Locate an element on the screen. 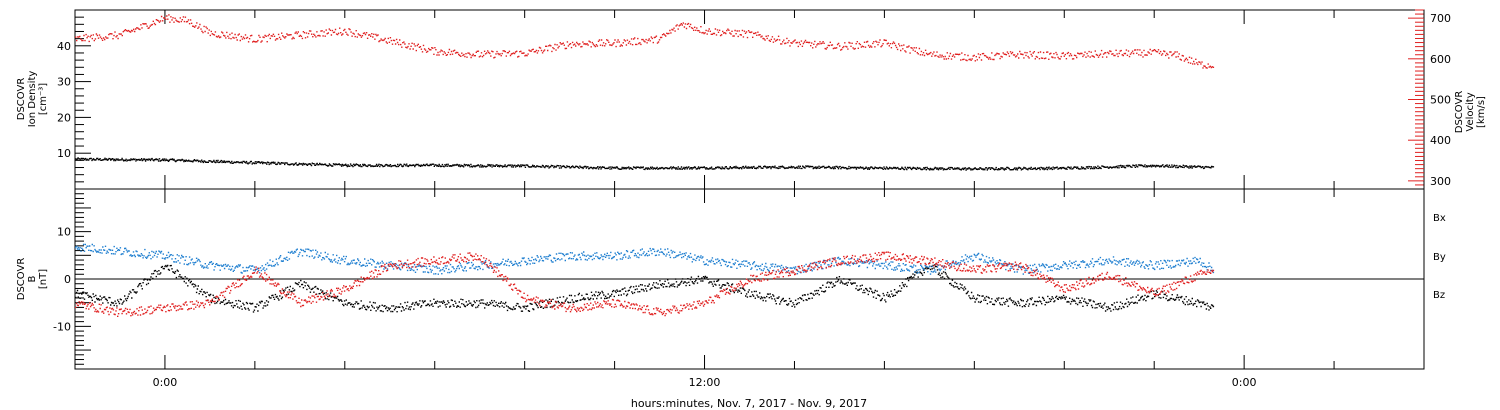 This screenshot has width=1500, height=410. series-bz-points is located at coordinates (645, 284).